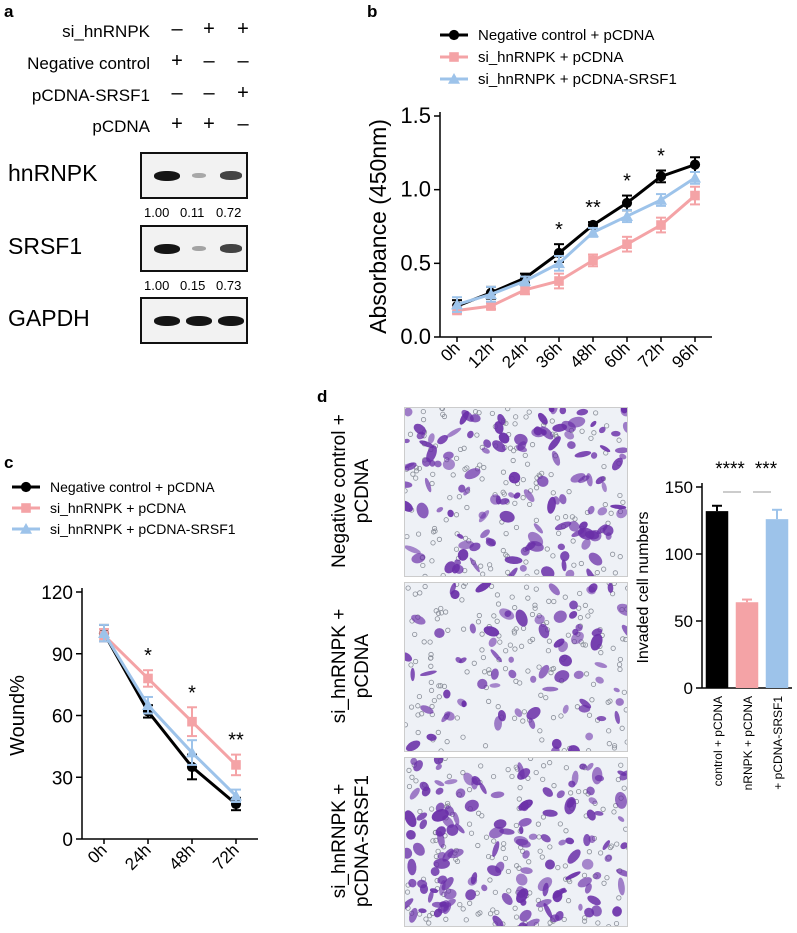 This screenshot has height=933, width=797. What do you see at coordinates (766, 469) in the screenshot?
I see `significance-mark: ***` at bounding box center [766, 469].